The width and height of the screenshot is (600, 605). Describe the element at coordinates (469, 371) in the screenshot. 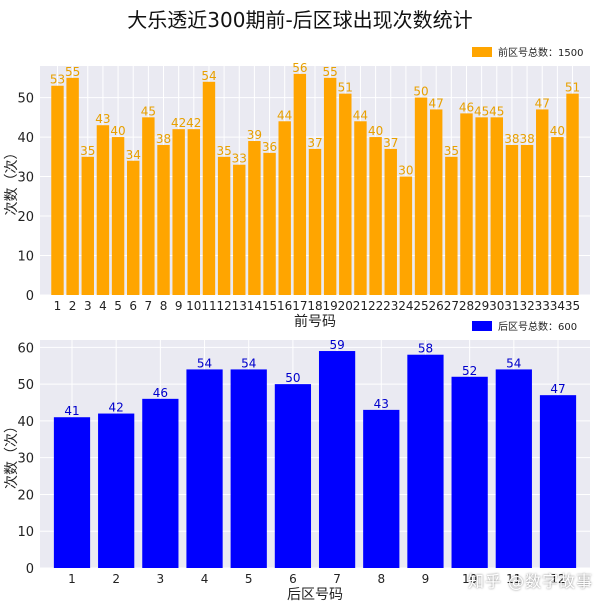

I see `data-label: 52` at that location.